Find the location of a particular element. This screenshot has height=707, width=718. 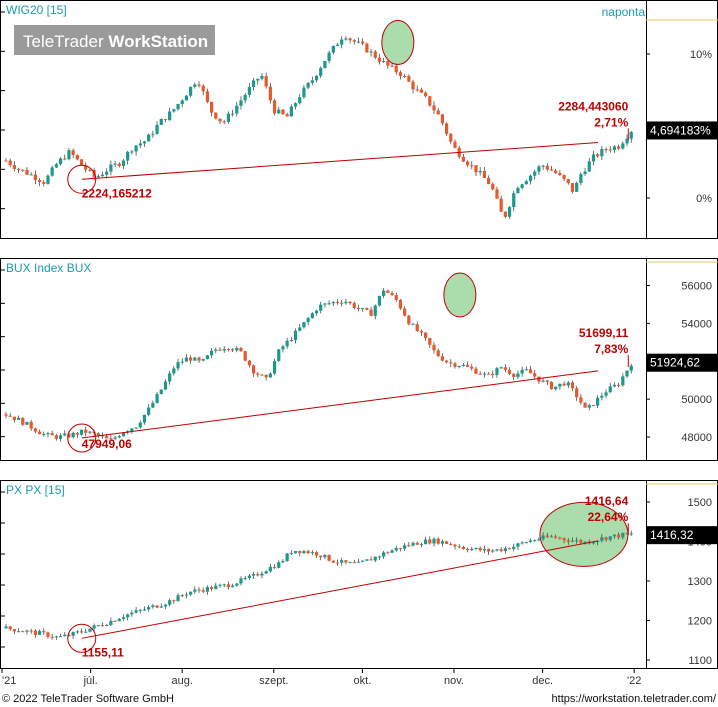

footer-url-link: https://workstation.teletrader.com/ is located at coordinates (634, 699).